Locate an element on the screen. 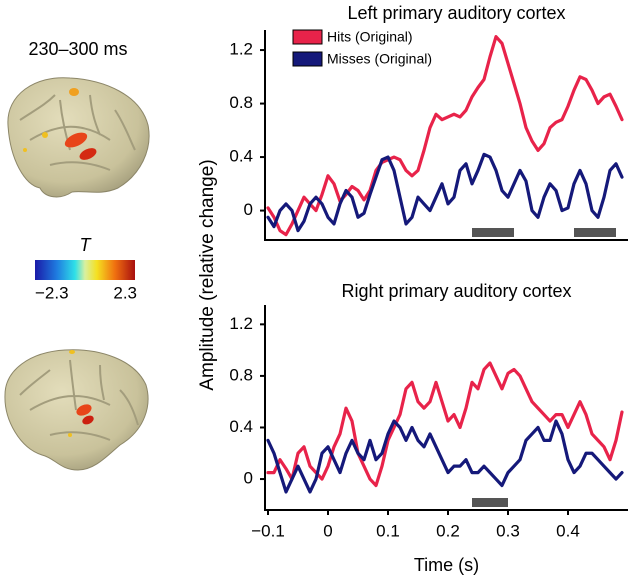 This screenshot has height=583, width=633. legend-label: Misses (Original) is located at coordinates (379, 59).